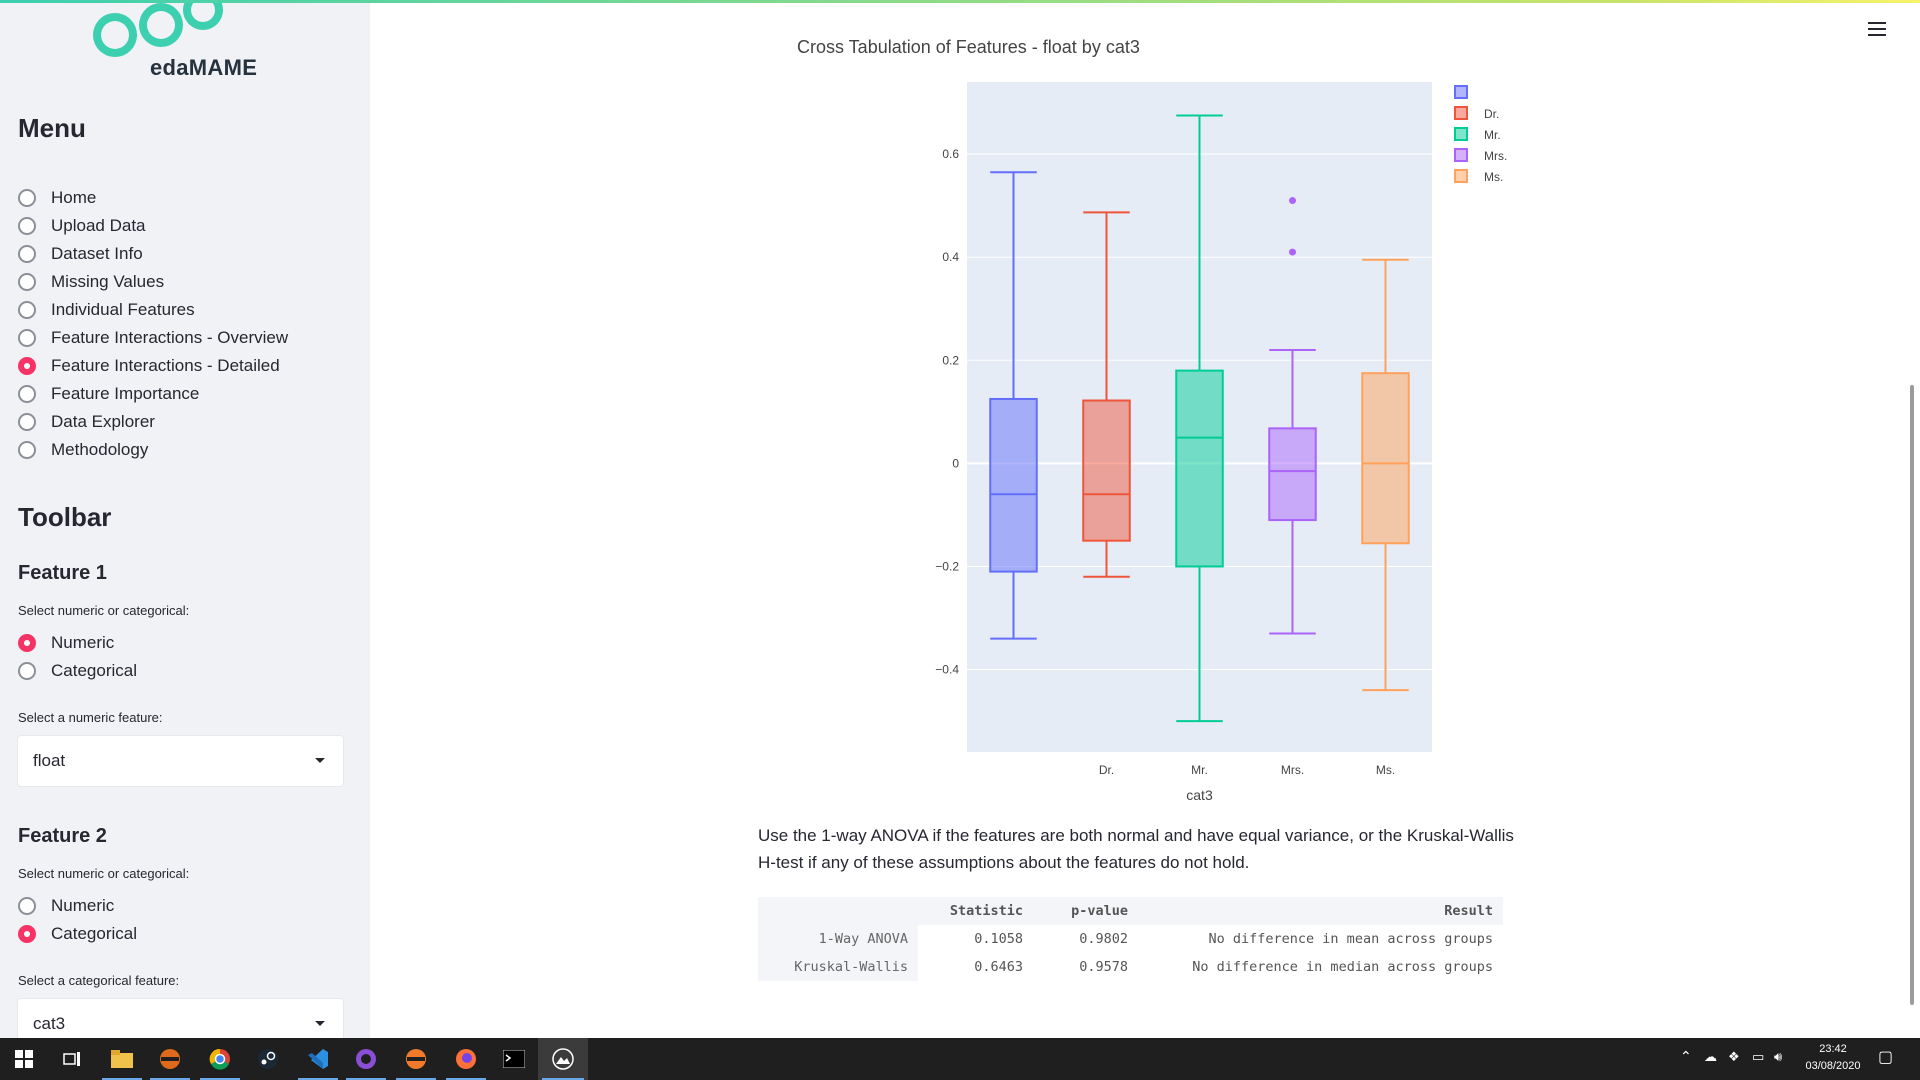 The image size is (1920, 1080). I want to click on windows-start-icon, so click(24, 1059).